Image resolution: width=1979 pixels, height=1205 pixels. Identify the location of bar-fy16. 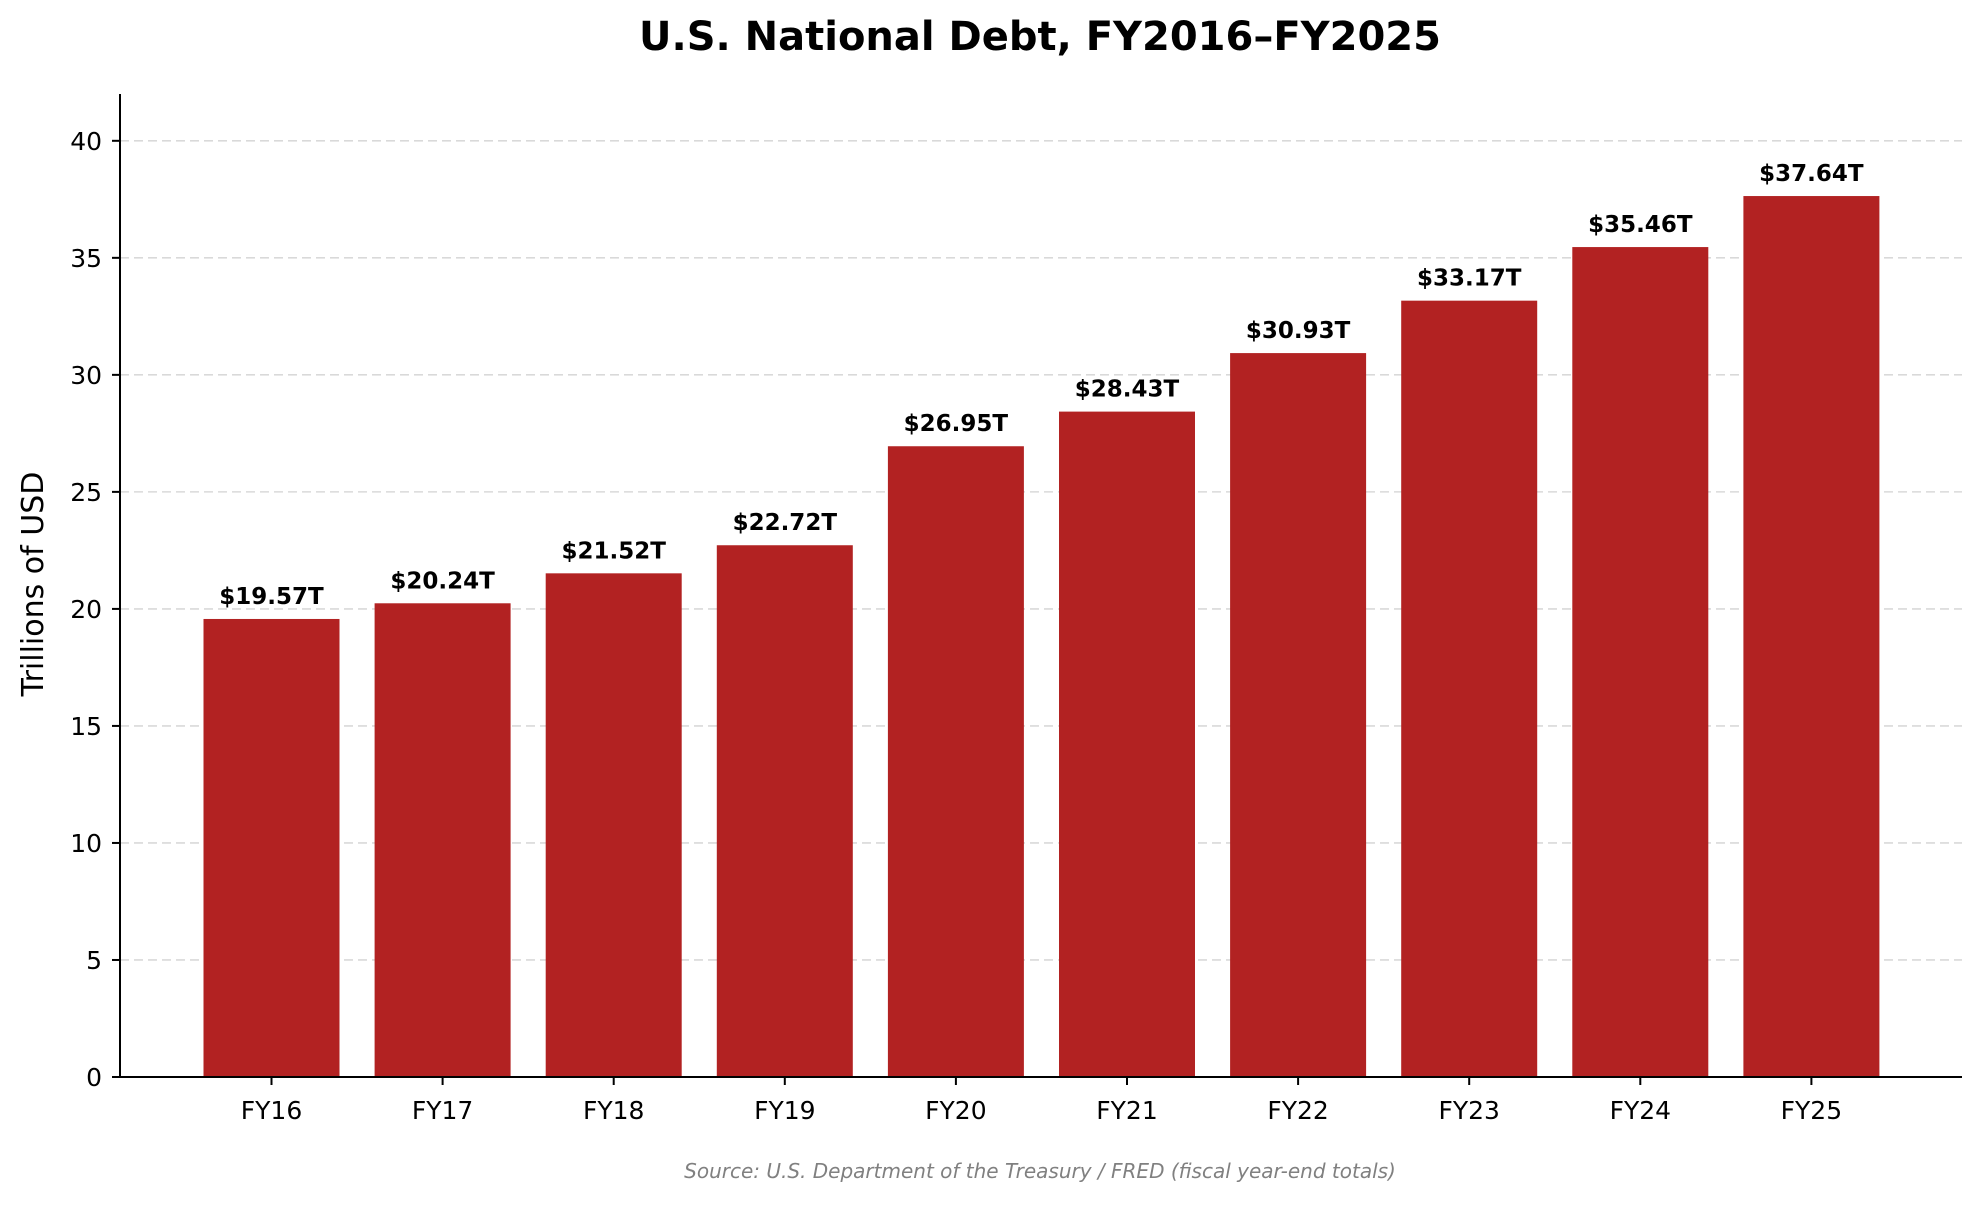
(271, 847).